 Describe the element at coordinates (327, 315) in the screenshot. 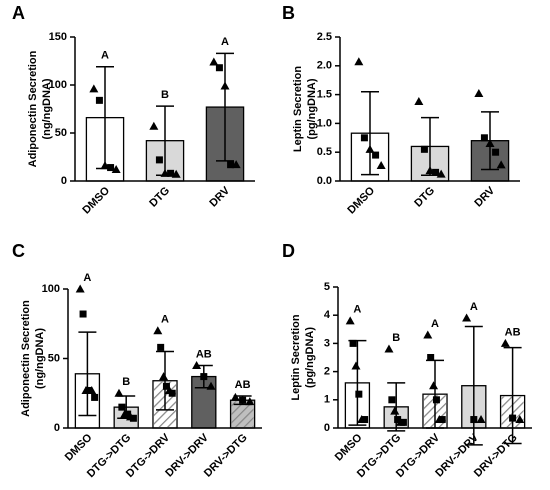

I see `y-tick-label: 4` at that location.